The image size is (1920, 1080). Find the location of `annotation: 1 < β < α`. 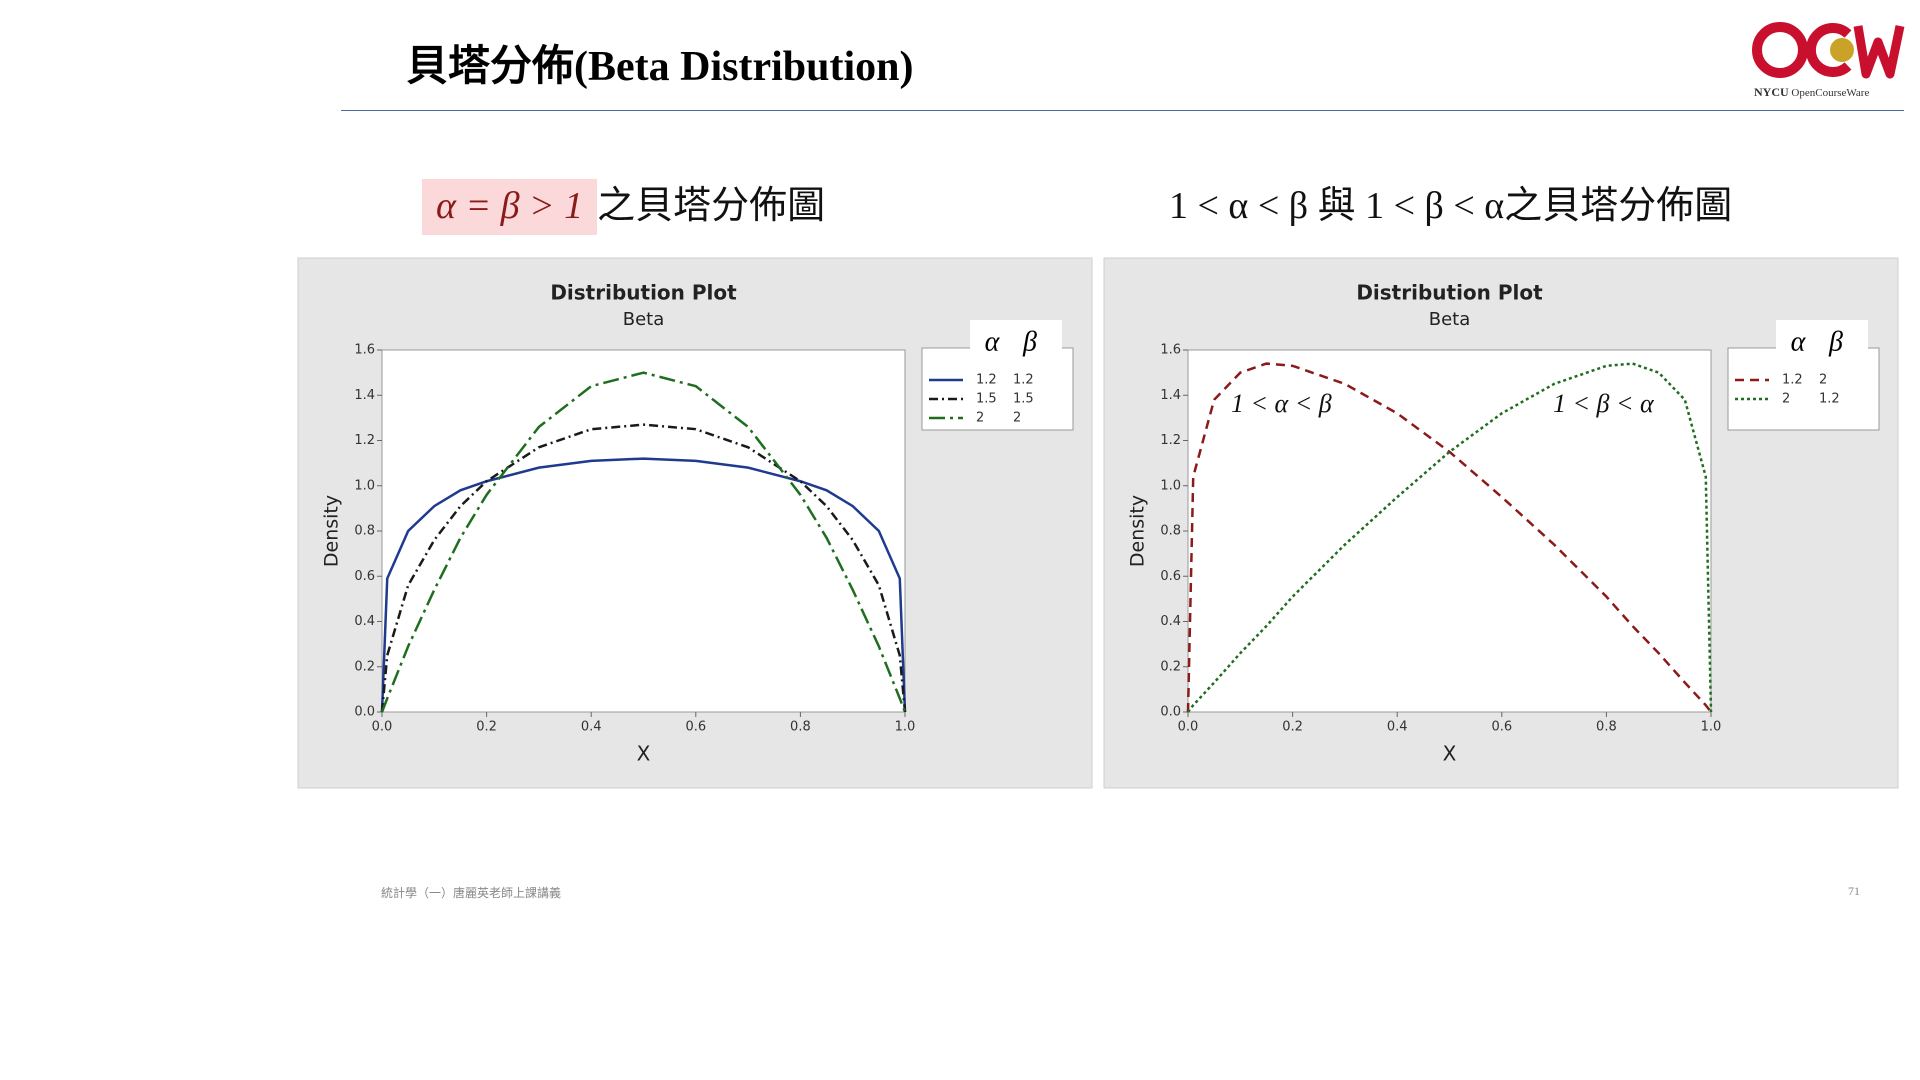

annotation: 1 < β < α is located at coordinates (1604, 403).